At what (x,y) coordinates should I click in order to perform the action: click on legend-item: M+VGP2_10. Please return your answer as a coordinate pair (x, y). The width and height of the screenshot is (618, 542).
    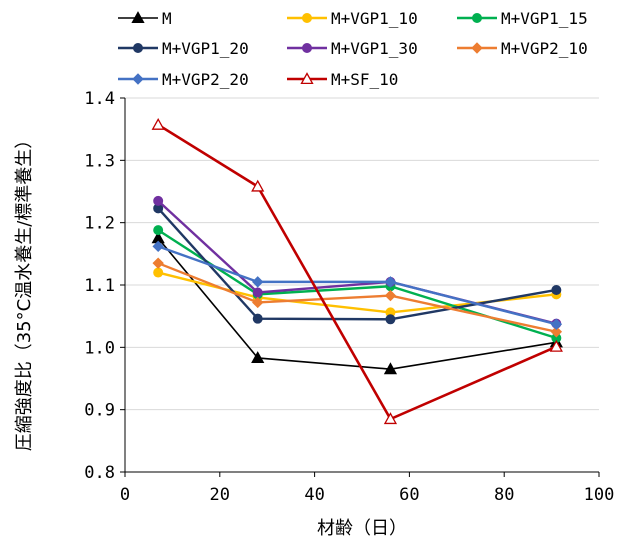
    Looking at the image, I should click on (522, 48).